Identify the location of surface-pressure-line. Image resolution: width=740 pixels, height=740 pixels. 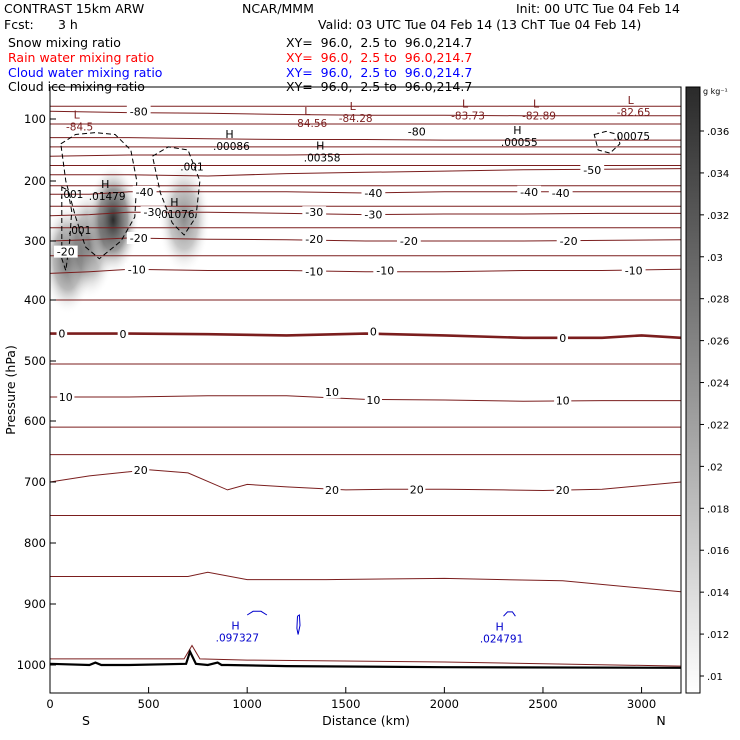
(365, 658).